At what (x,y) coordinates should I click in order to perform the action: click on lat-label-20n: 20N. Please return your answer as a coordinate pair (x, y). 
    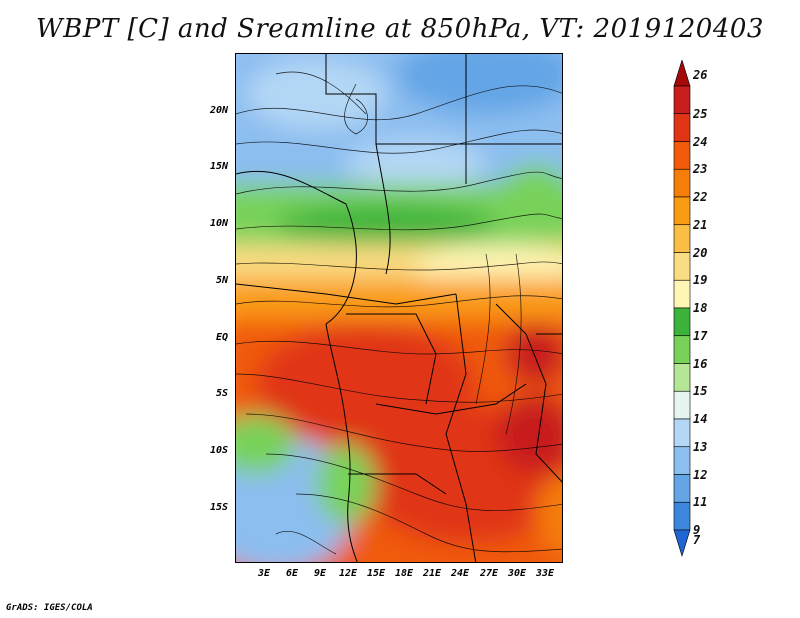
    Looking at the image, I should click on (218, 110).